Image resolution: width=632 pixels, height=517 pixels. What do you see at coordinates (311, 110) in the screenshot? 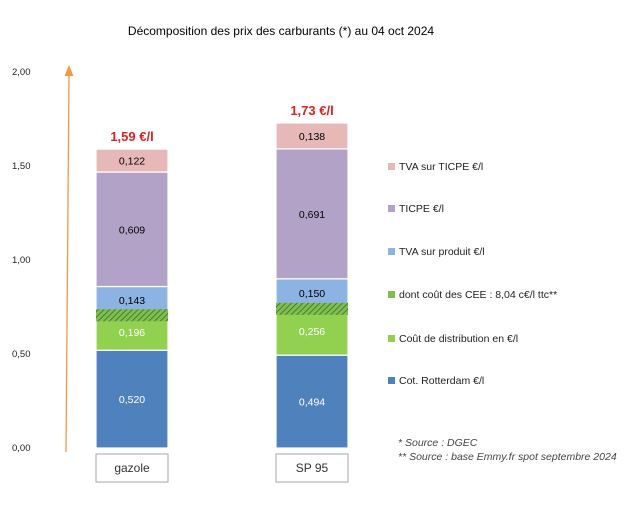
I see `total-label: 1,73 €/l` at bounding box center [311, 110].